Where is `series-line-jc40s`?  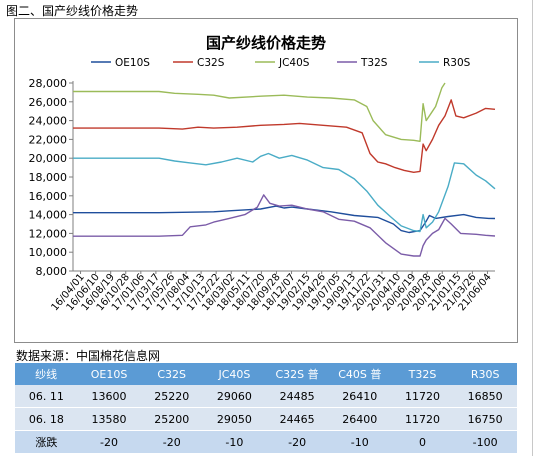
series-line-jc40s is located at coordinates (259, 112).